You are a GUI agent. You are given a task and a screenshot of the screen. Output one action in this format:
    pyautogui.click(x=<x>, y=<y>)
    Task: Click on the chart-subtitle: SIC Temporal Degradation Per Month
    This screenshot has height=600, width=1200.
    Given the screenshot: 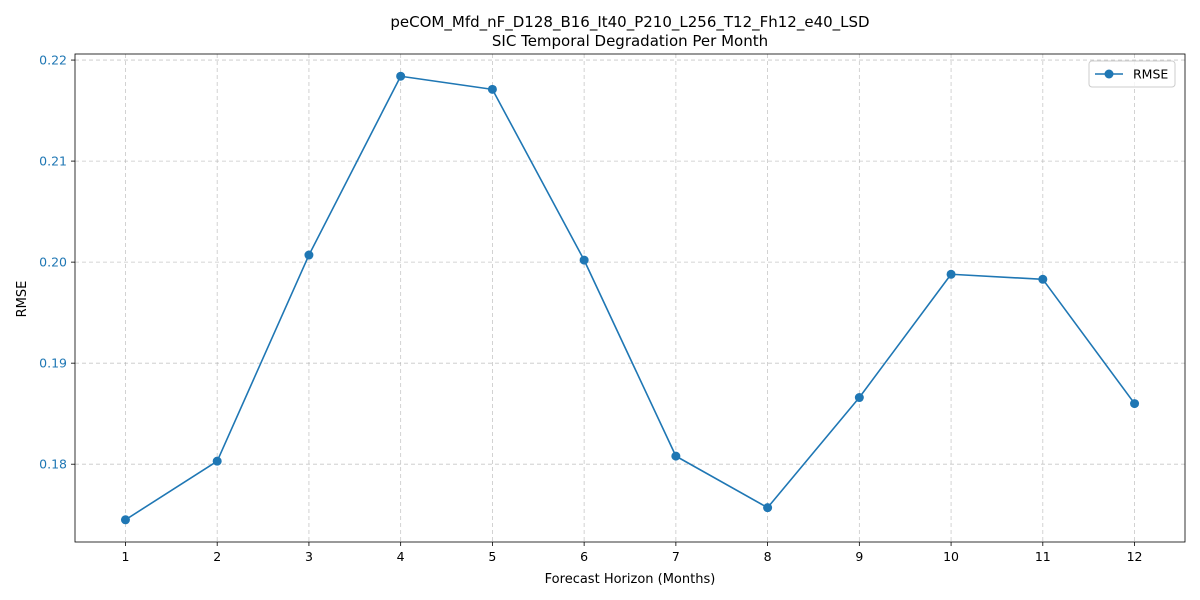 What is the action you would take?
    pyautogui.click(x=630, y=41)
    